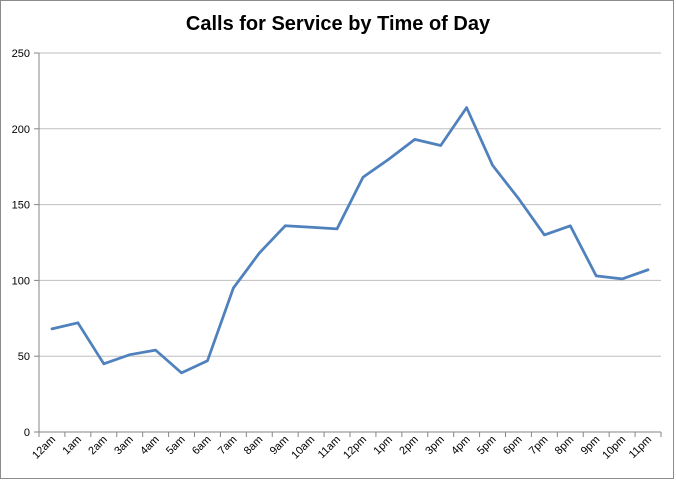  Describe the element at coordinates (591, 446) in the screenshot. I see `x-tick-label: 9pm` at that location.